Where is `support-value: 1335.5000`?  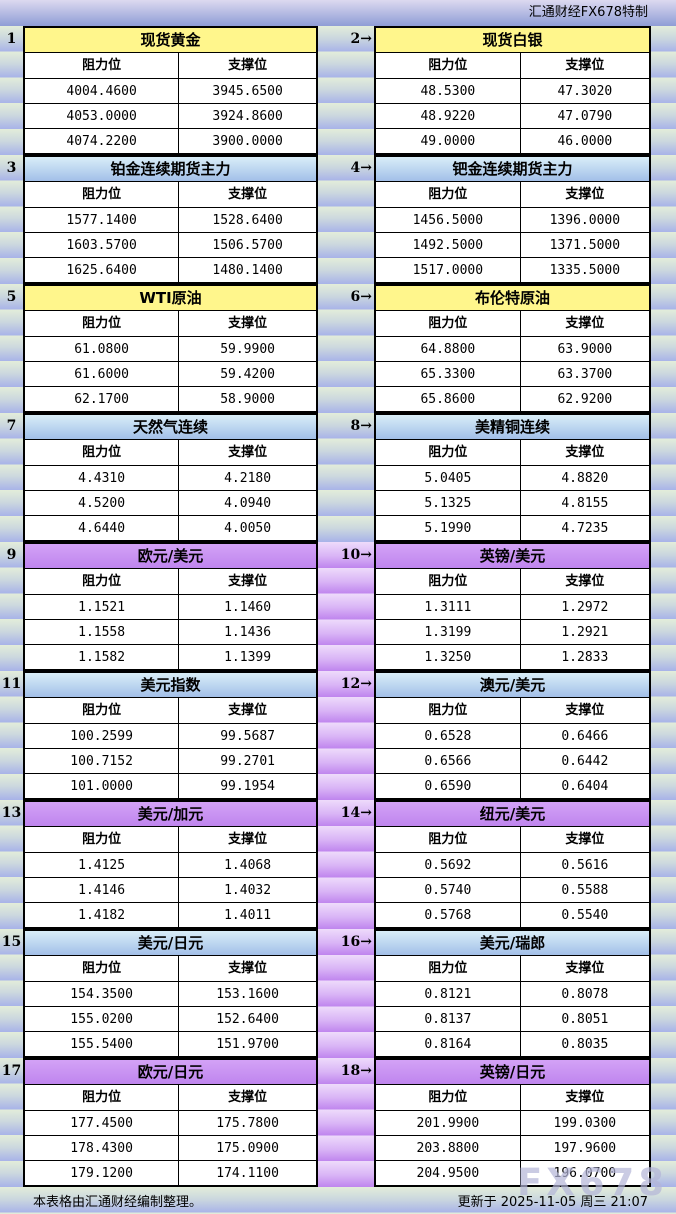
support-value: 1335.5000 is located at coordinates (585, 270).